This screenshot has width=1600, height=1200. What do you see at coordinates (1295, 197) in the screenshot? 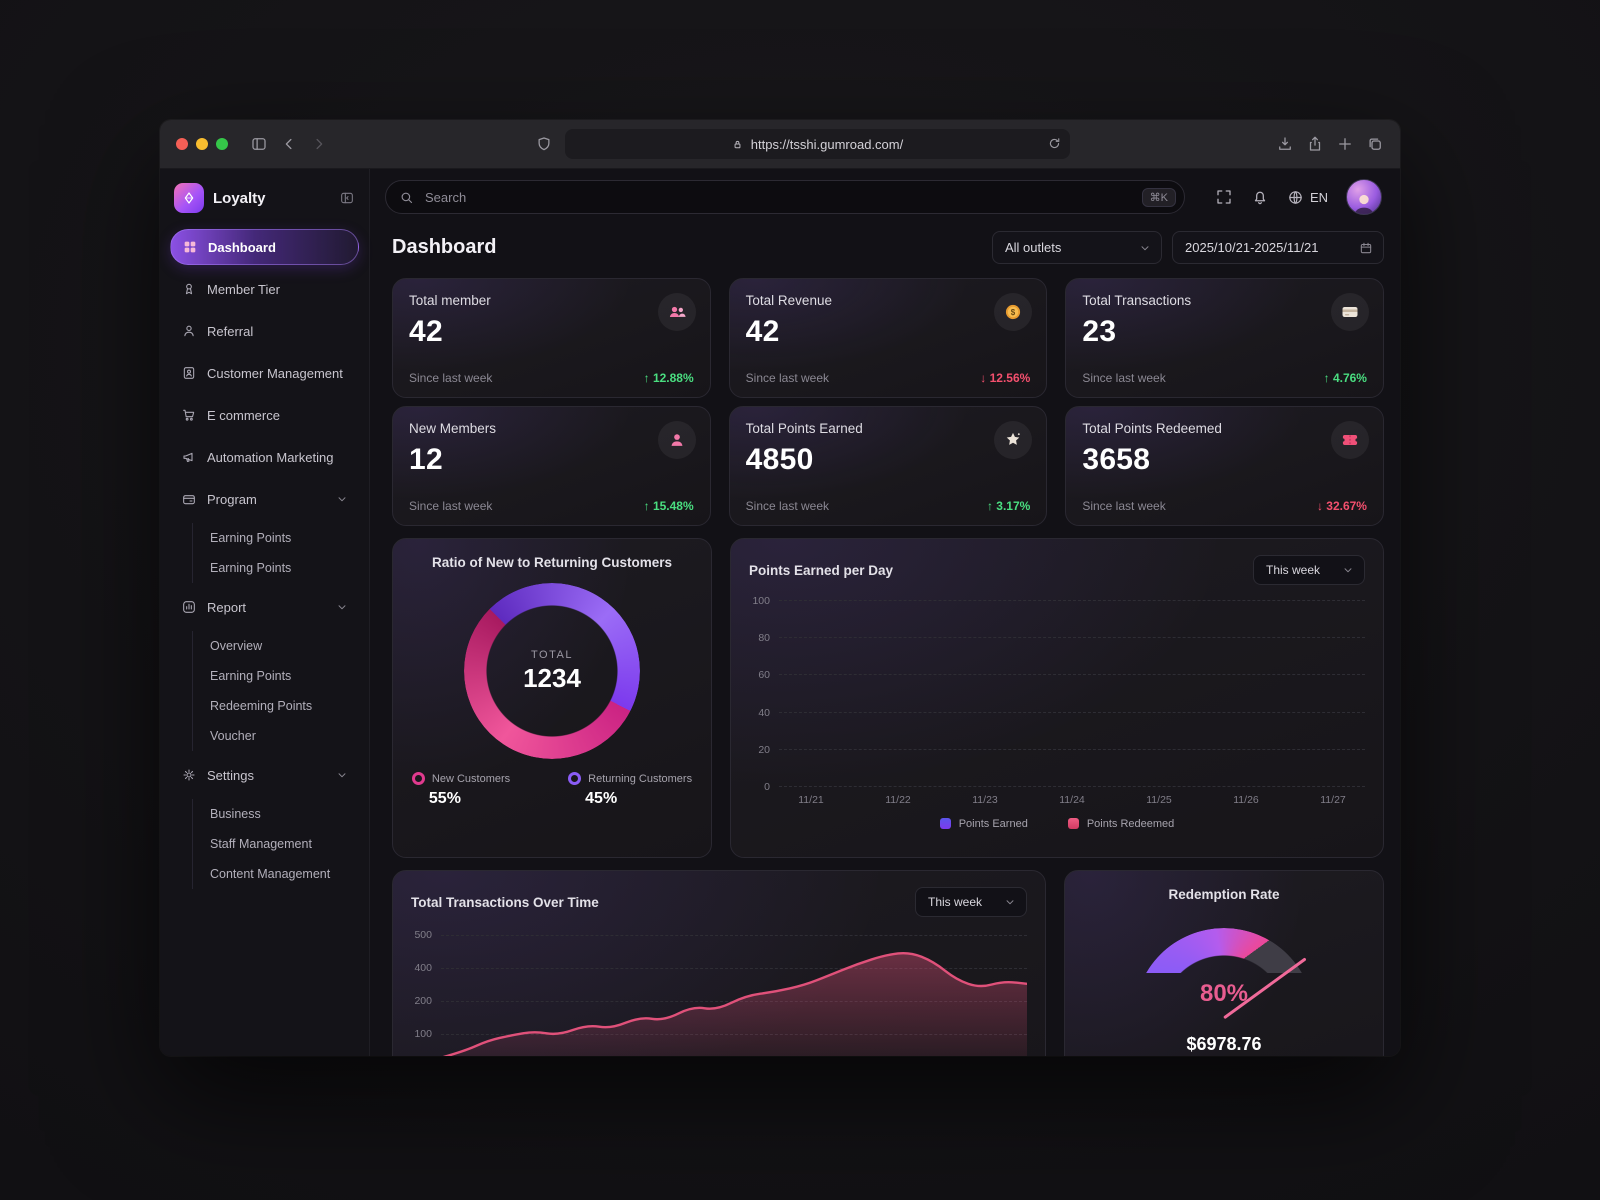
I see `globe-icon` at bounding box center [1295, 197].